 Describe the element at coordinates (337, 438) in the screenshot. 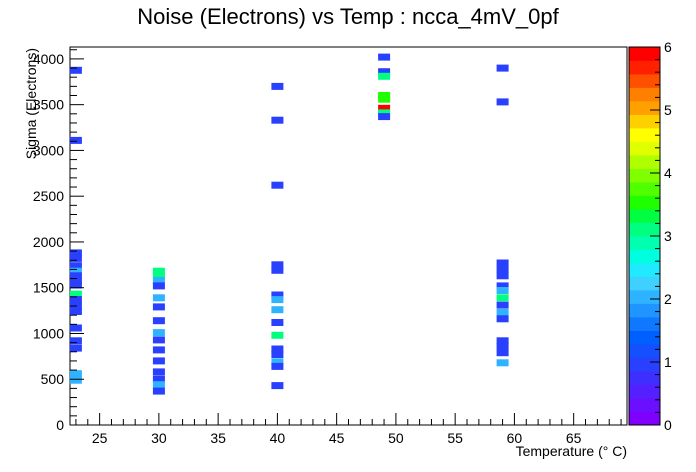

I see `x-tick-label: 45` at that location.